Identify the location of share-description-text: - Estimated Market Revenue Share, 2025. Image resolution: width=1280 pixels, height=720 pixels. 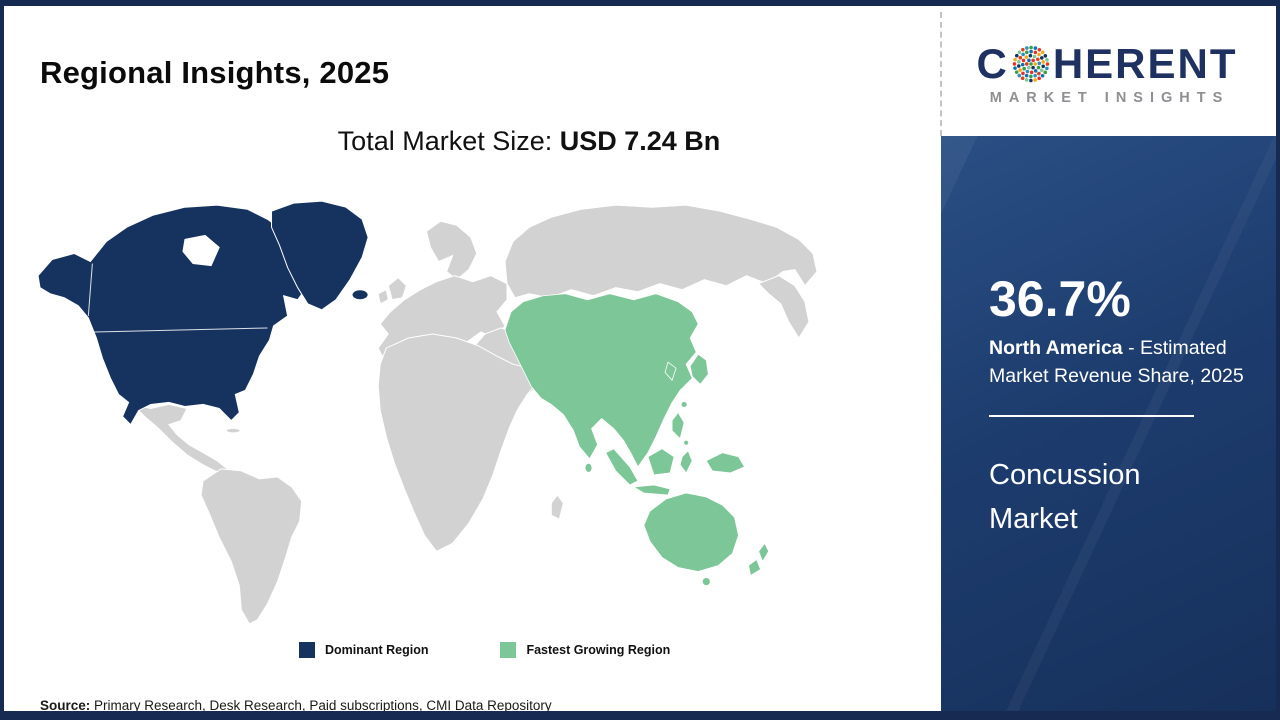
(1116, 362).